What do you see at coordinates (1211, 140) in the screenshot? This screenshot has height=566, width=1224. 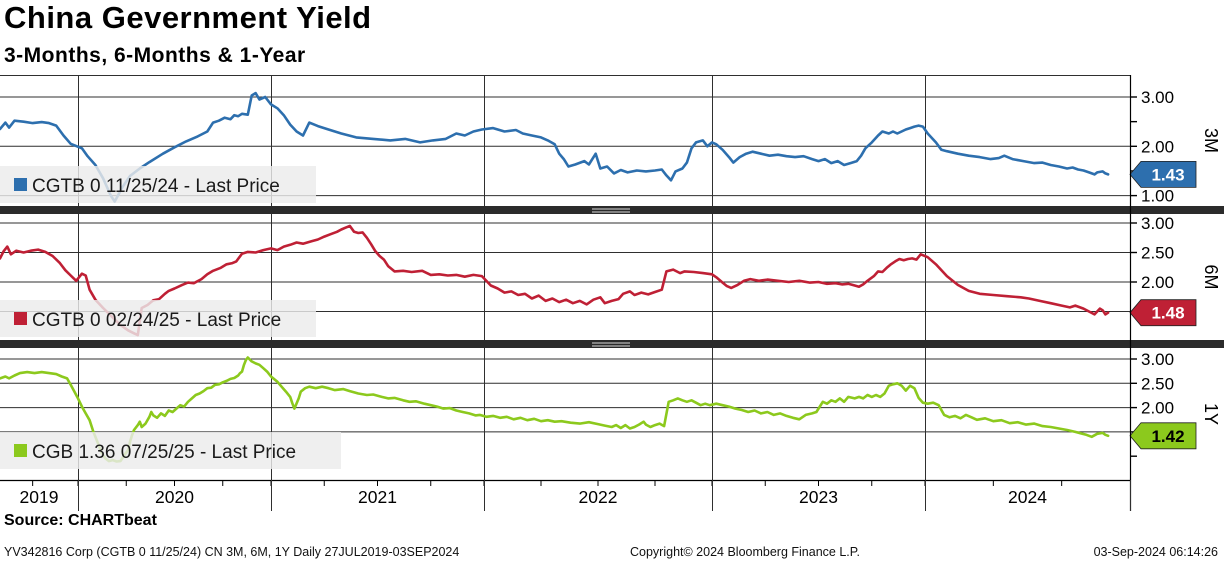 I see `panel-right-label-3m: 3M` at bounding box center [1211, 140].